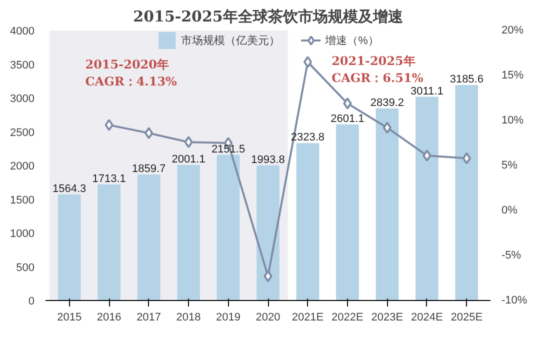 The image size is (535, 340). Describe the element at coordinates (228, 318) in the screenshot. I see `x-tick-label: 2019` at that location.